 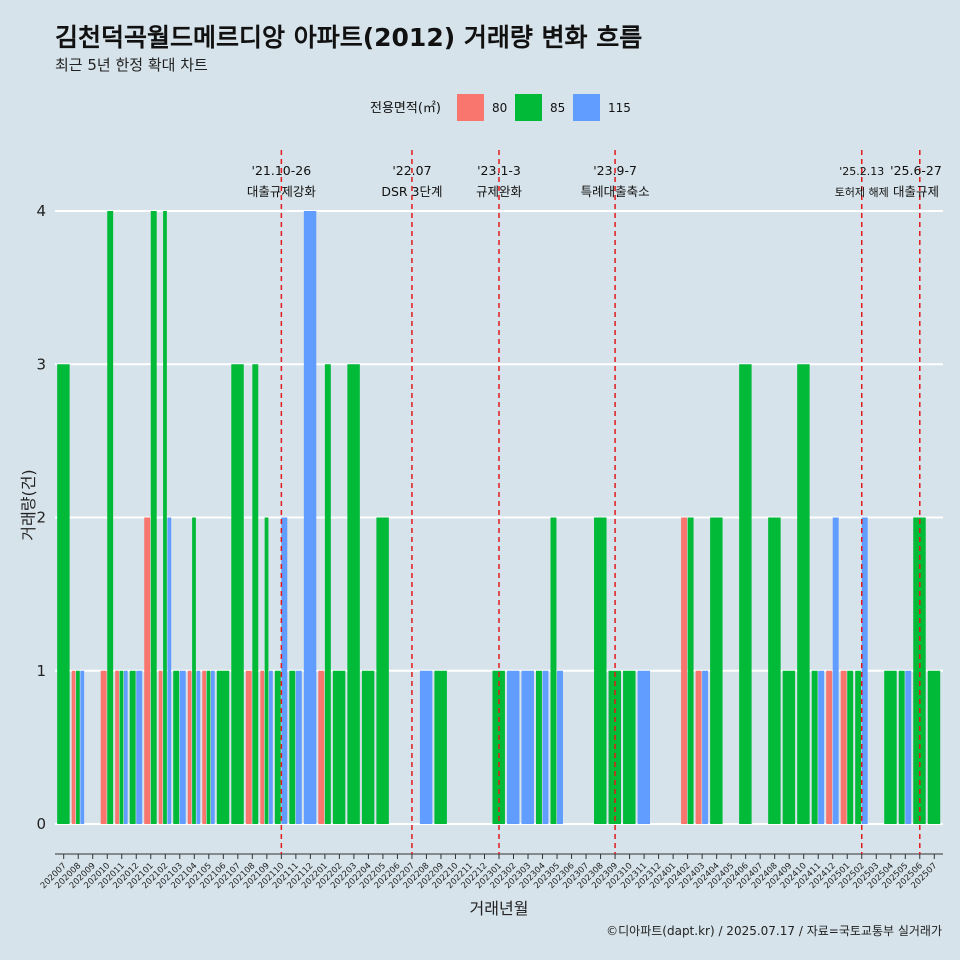 I want to click on event-label: 대출규제, so click(x=916, y=191).